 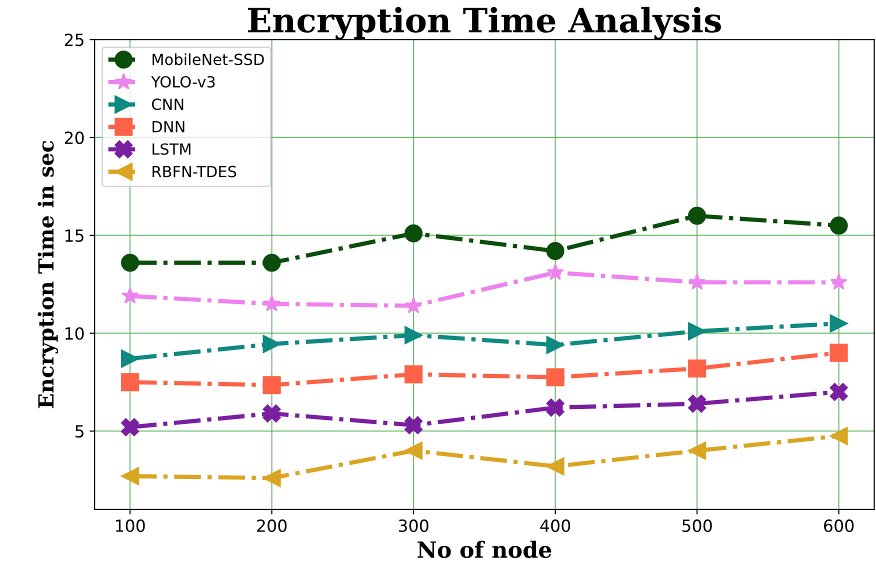 I want to click on x-tick-label: 500, so click(x=697, y=525).